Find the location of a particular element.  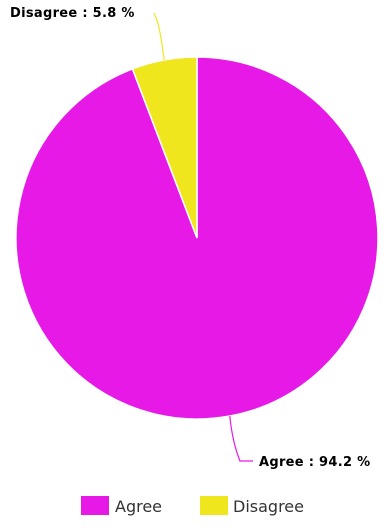

data-label-disagree: Disagree : 5.8 % is located at coordinates (72, 13).